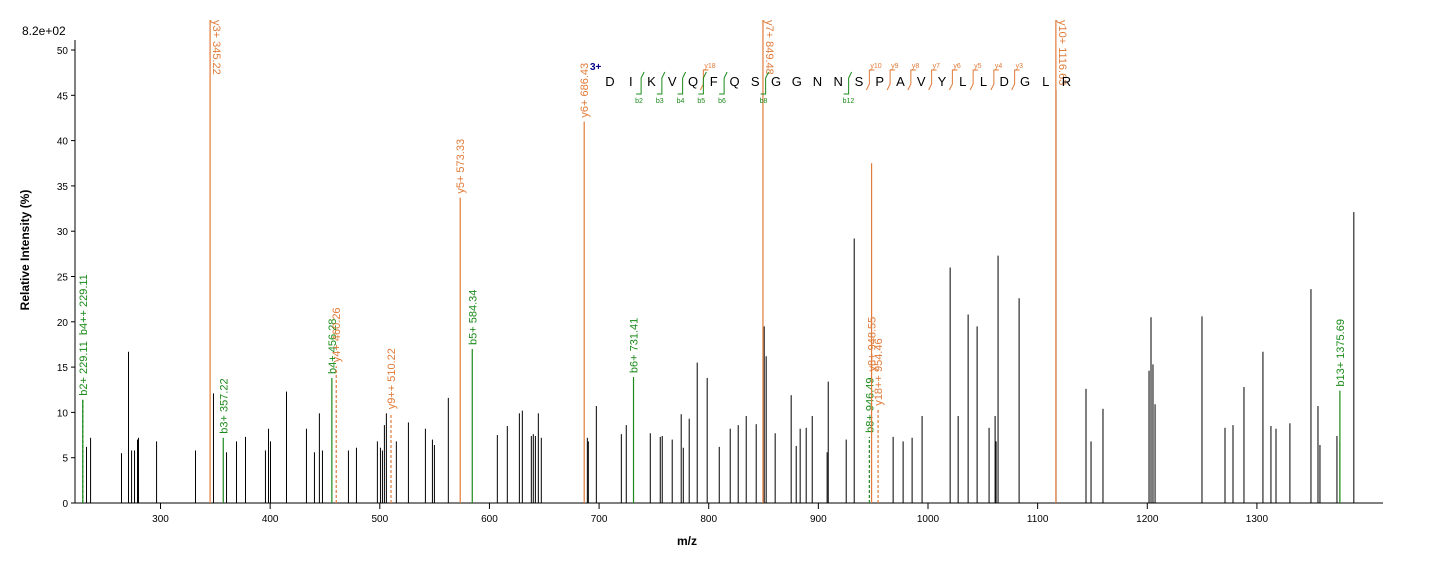 This screenshot has height=562, width=1436. I want to click on y-tick-label: 30, so click(63, 232).